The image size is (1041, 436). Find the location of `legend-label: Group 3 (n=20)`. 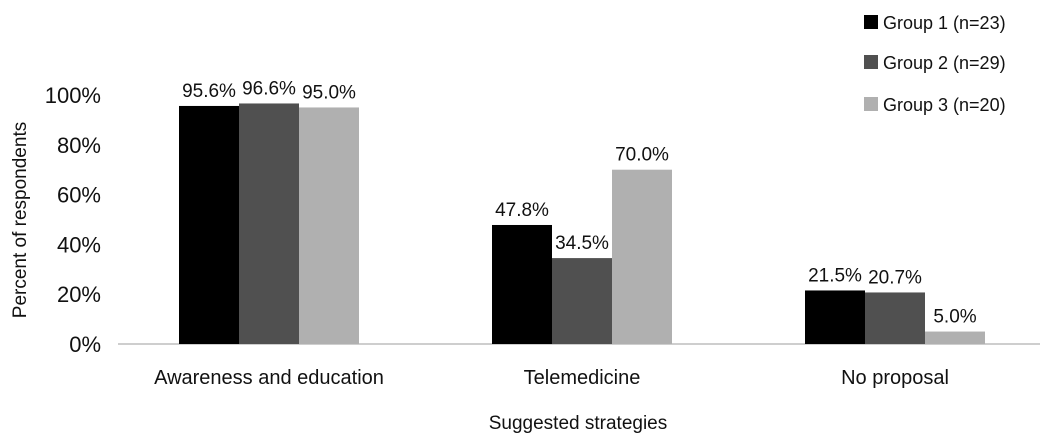

legend-label: Group 3 (n=20) is located at coordinates (944, 105).